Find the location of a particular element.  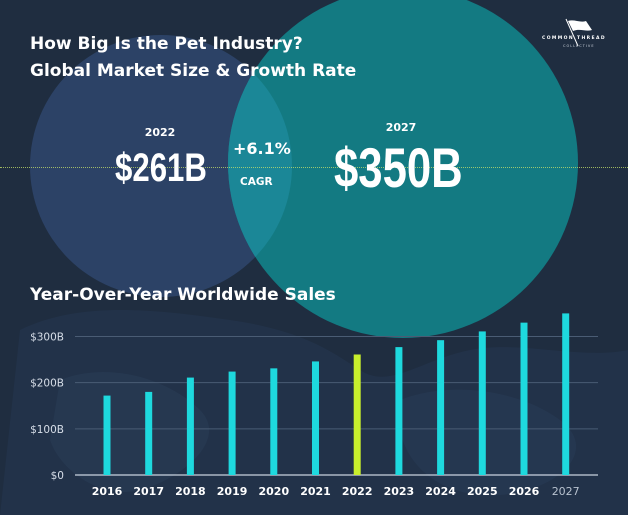

chart-title: Year-Over-Year Worldwide Sales is located at coordinates (183, 295).